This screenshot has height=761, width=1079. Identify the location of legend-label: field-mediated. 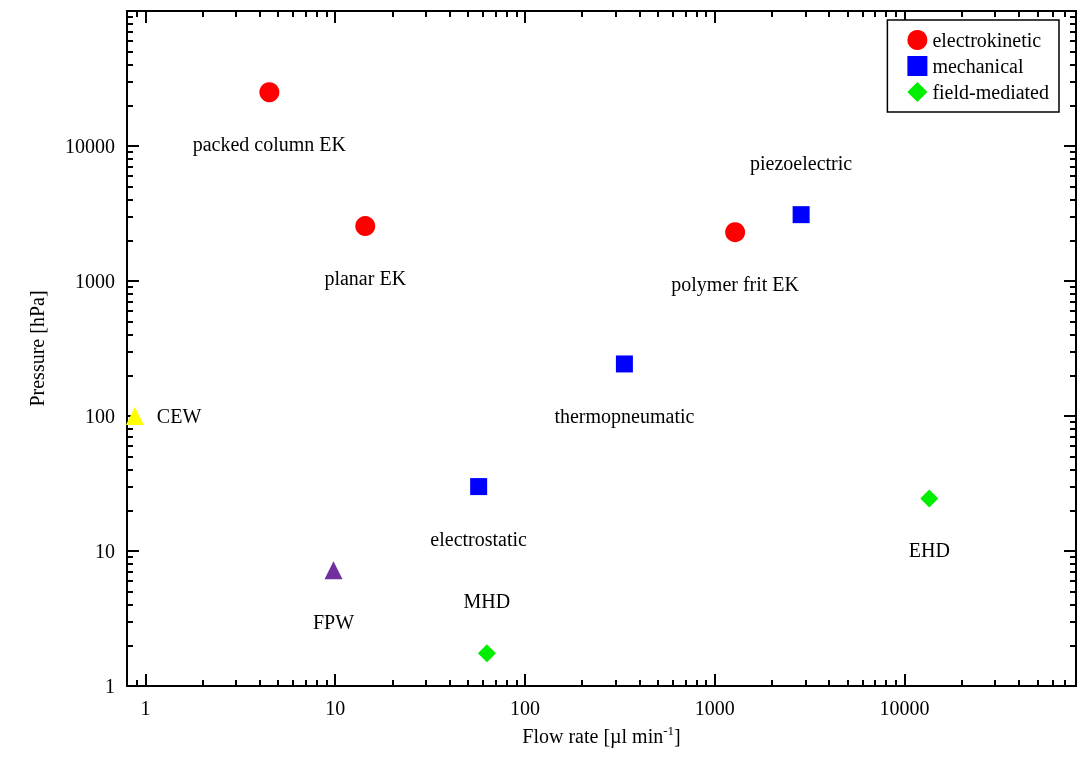
(991, 92).